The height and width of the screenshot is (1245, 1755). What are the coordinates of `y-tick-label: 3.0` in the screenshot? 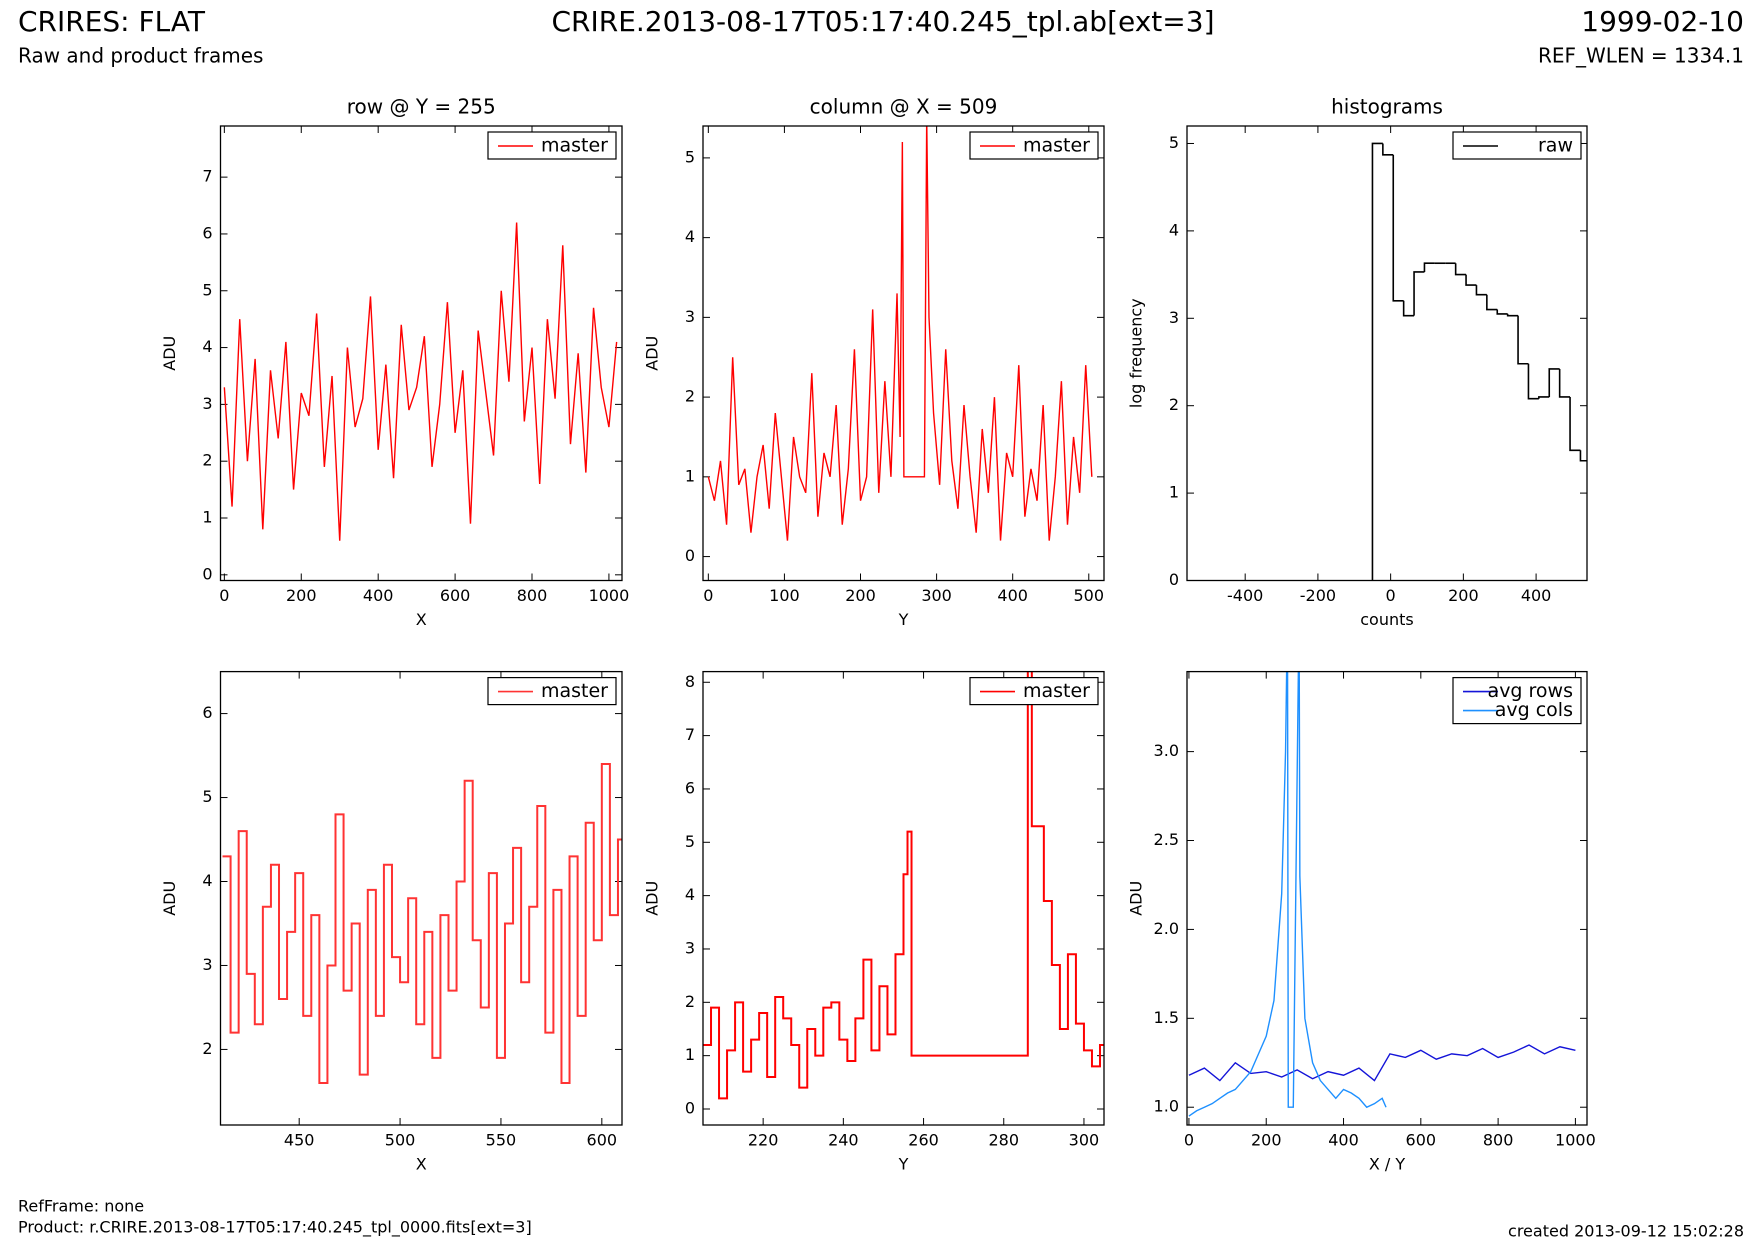 It's located at (1166, 750).